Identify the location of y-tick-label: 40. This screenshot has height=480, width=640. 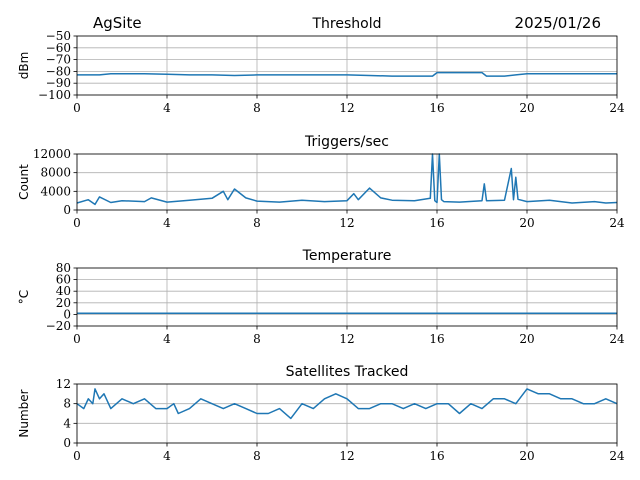
(63, 291).